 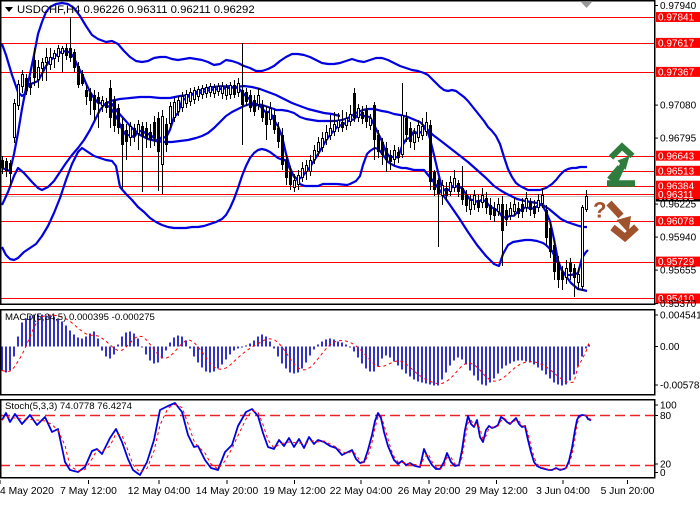 What do you see at coordinates (676, 156) in the screenshot?
I see `svg-text: 0.96643` at bounding box center [676, 156].